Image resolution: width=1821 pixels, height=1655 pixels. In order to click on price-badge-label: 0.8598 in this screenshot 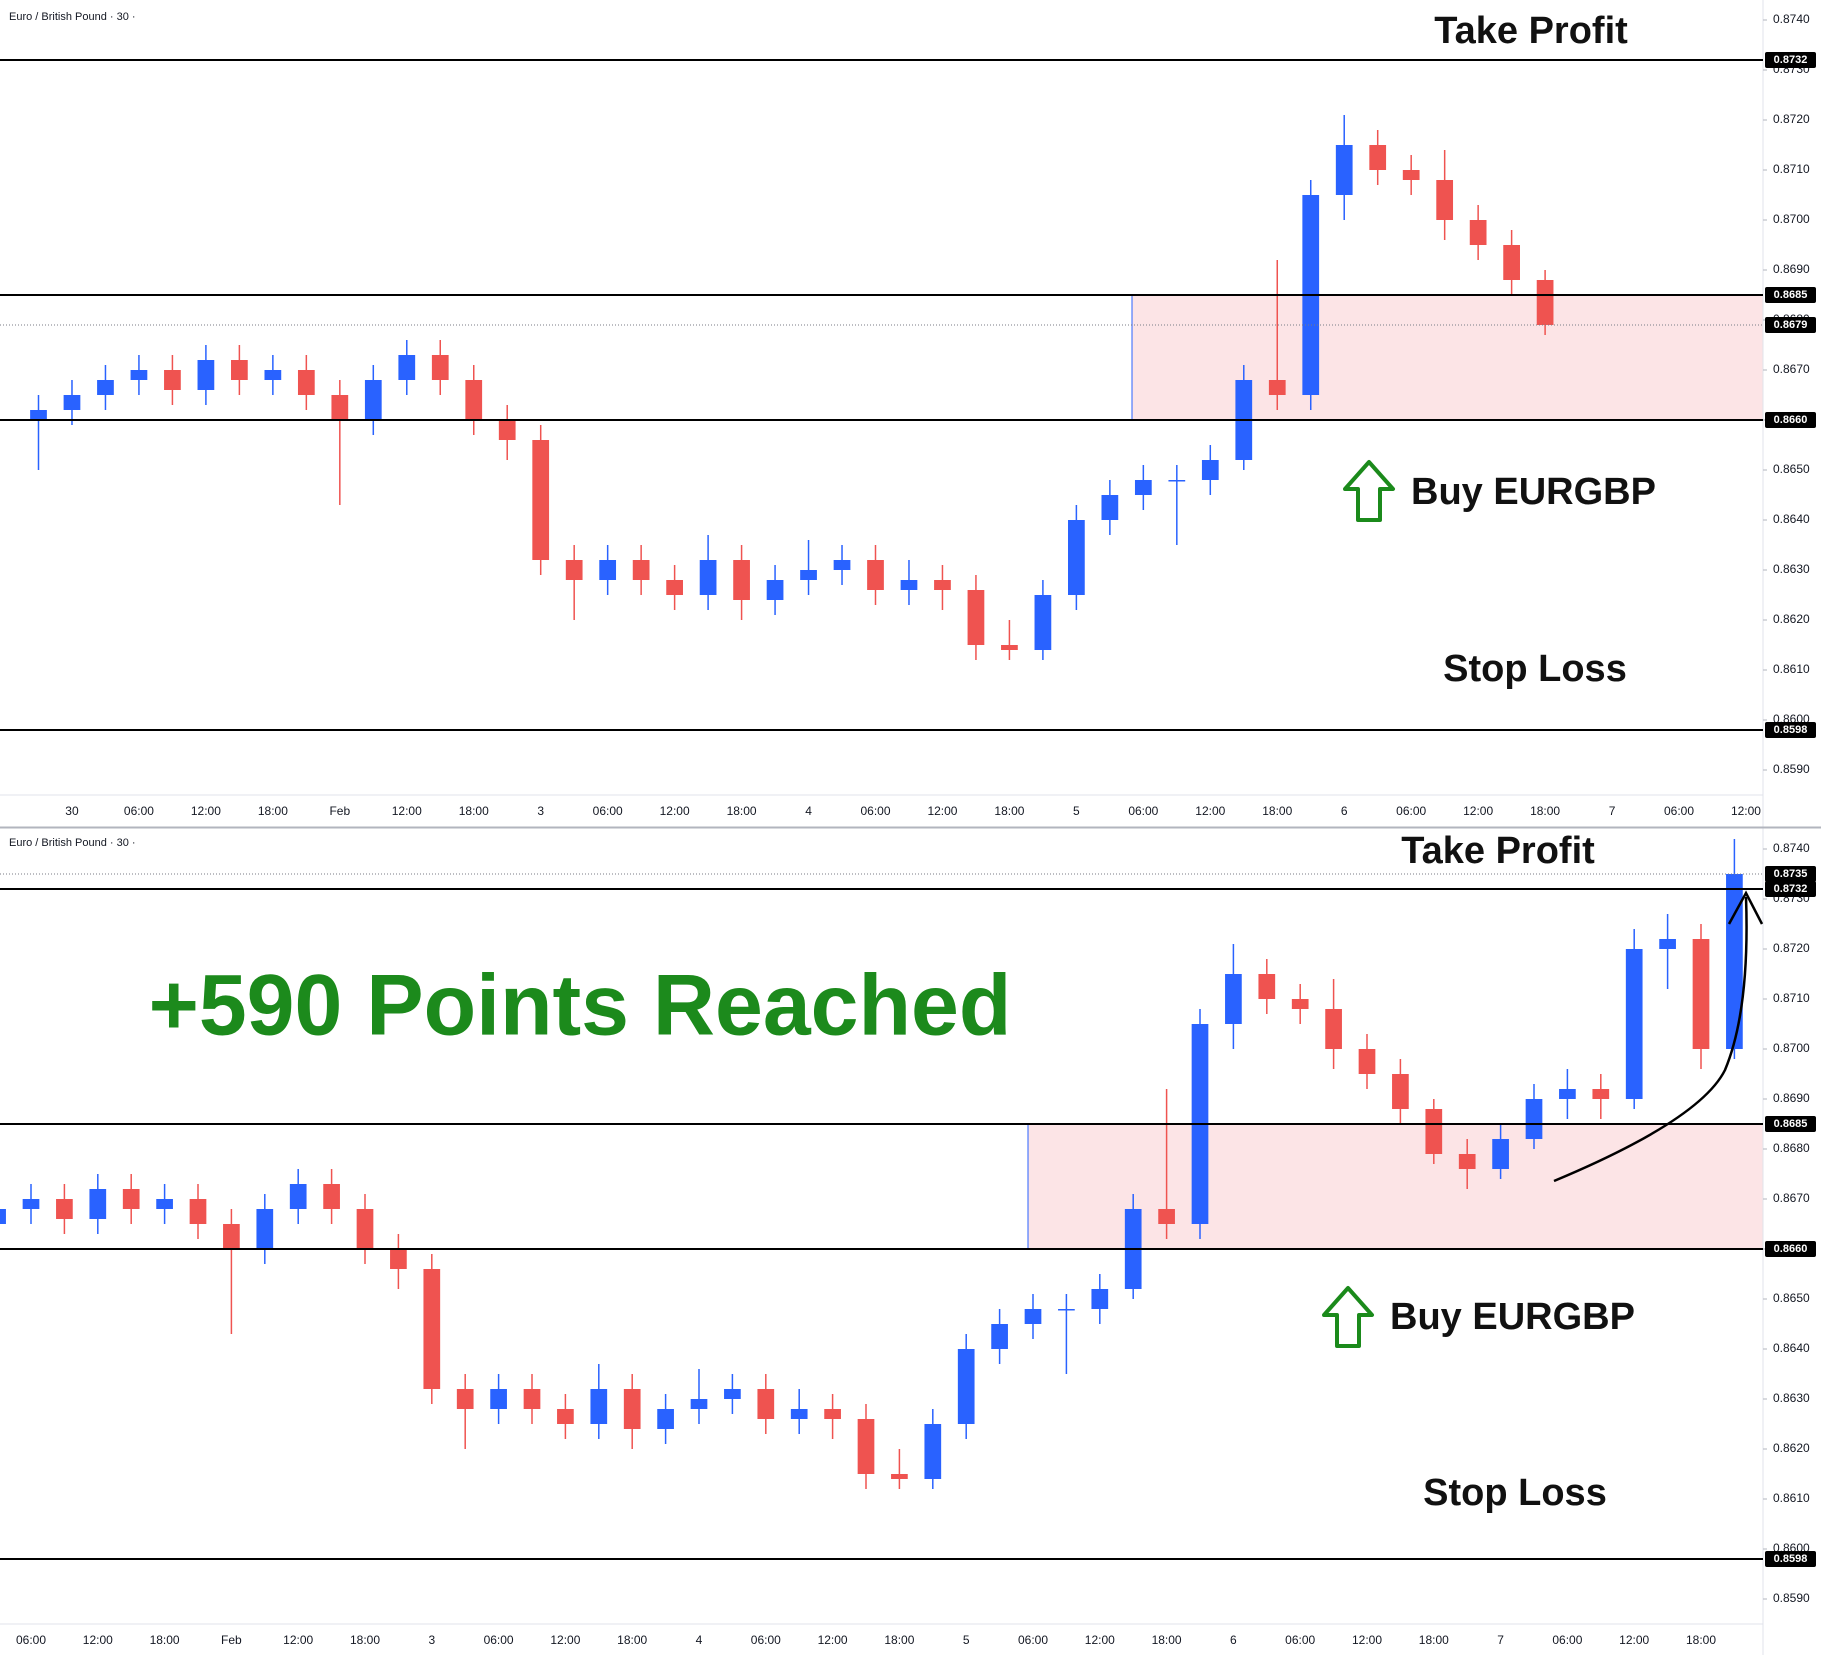, I will do `click(1791, 730)`.